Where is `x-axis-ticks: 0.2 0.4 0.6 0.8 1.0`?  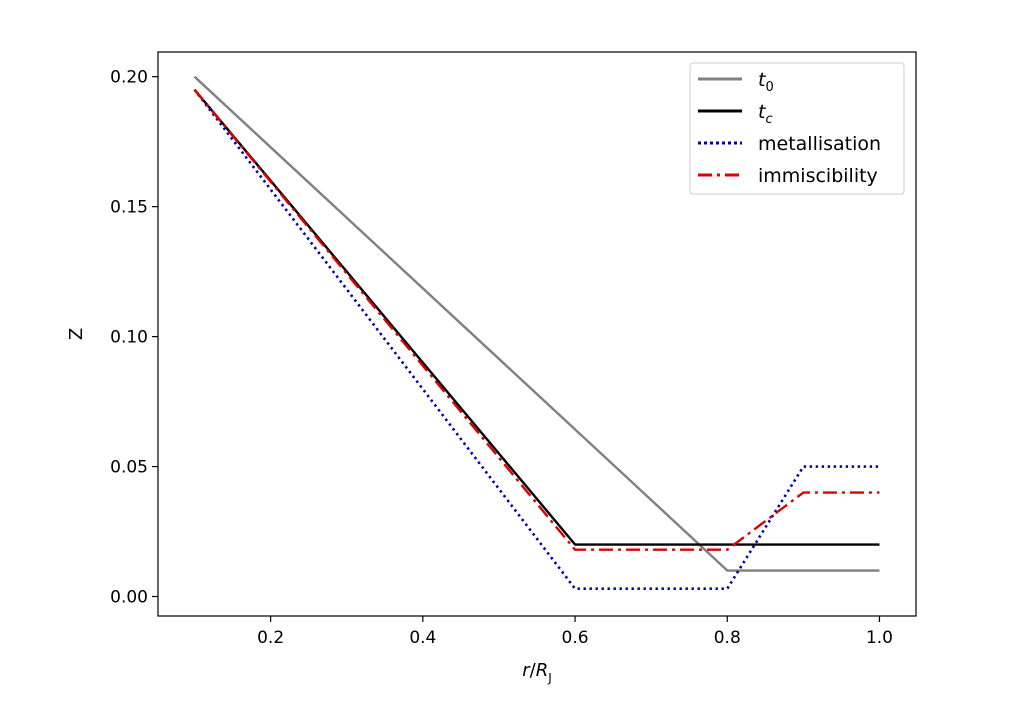
x-axis-ticks: 0.2 0.4 0.6 0.8 1.0 is located at coordinates (575, 632).